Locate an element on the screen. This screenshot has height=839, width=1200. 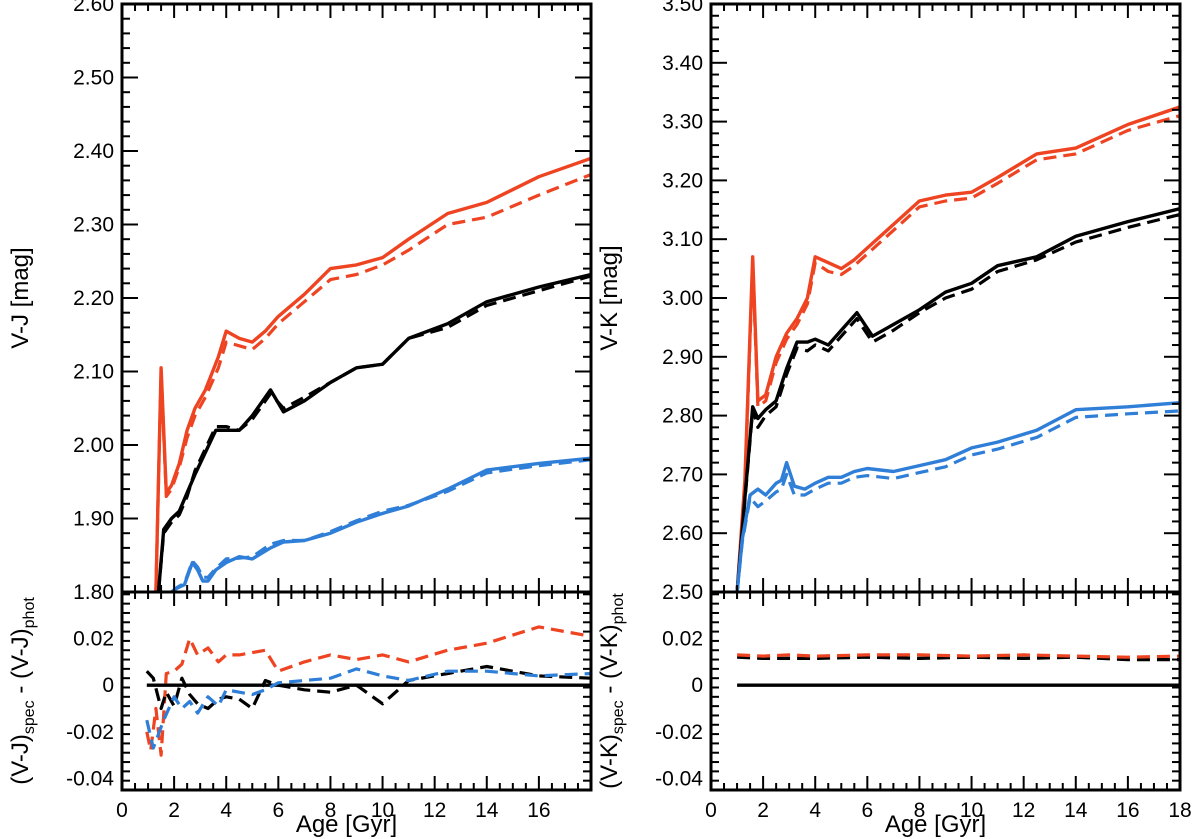
series-black-solid is located at coordinates (373, 432).